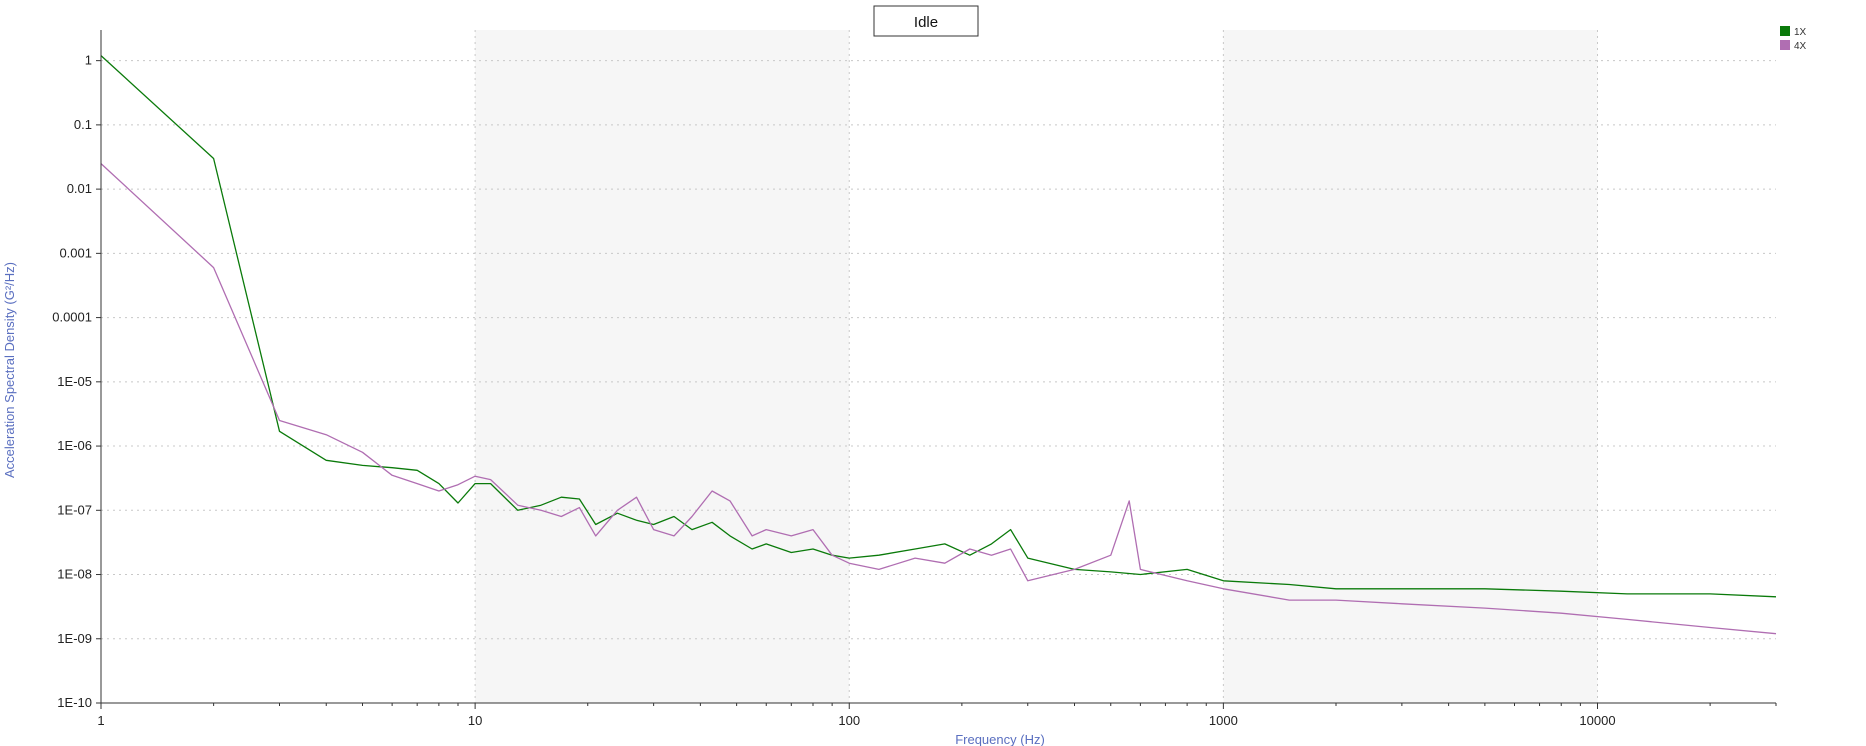  I want to click on y-axis-label: Acceleration Spectral Density (G²/Hz), so click(9, 370).